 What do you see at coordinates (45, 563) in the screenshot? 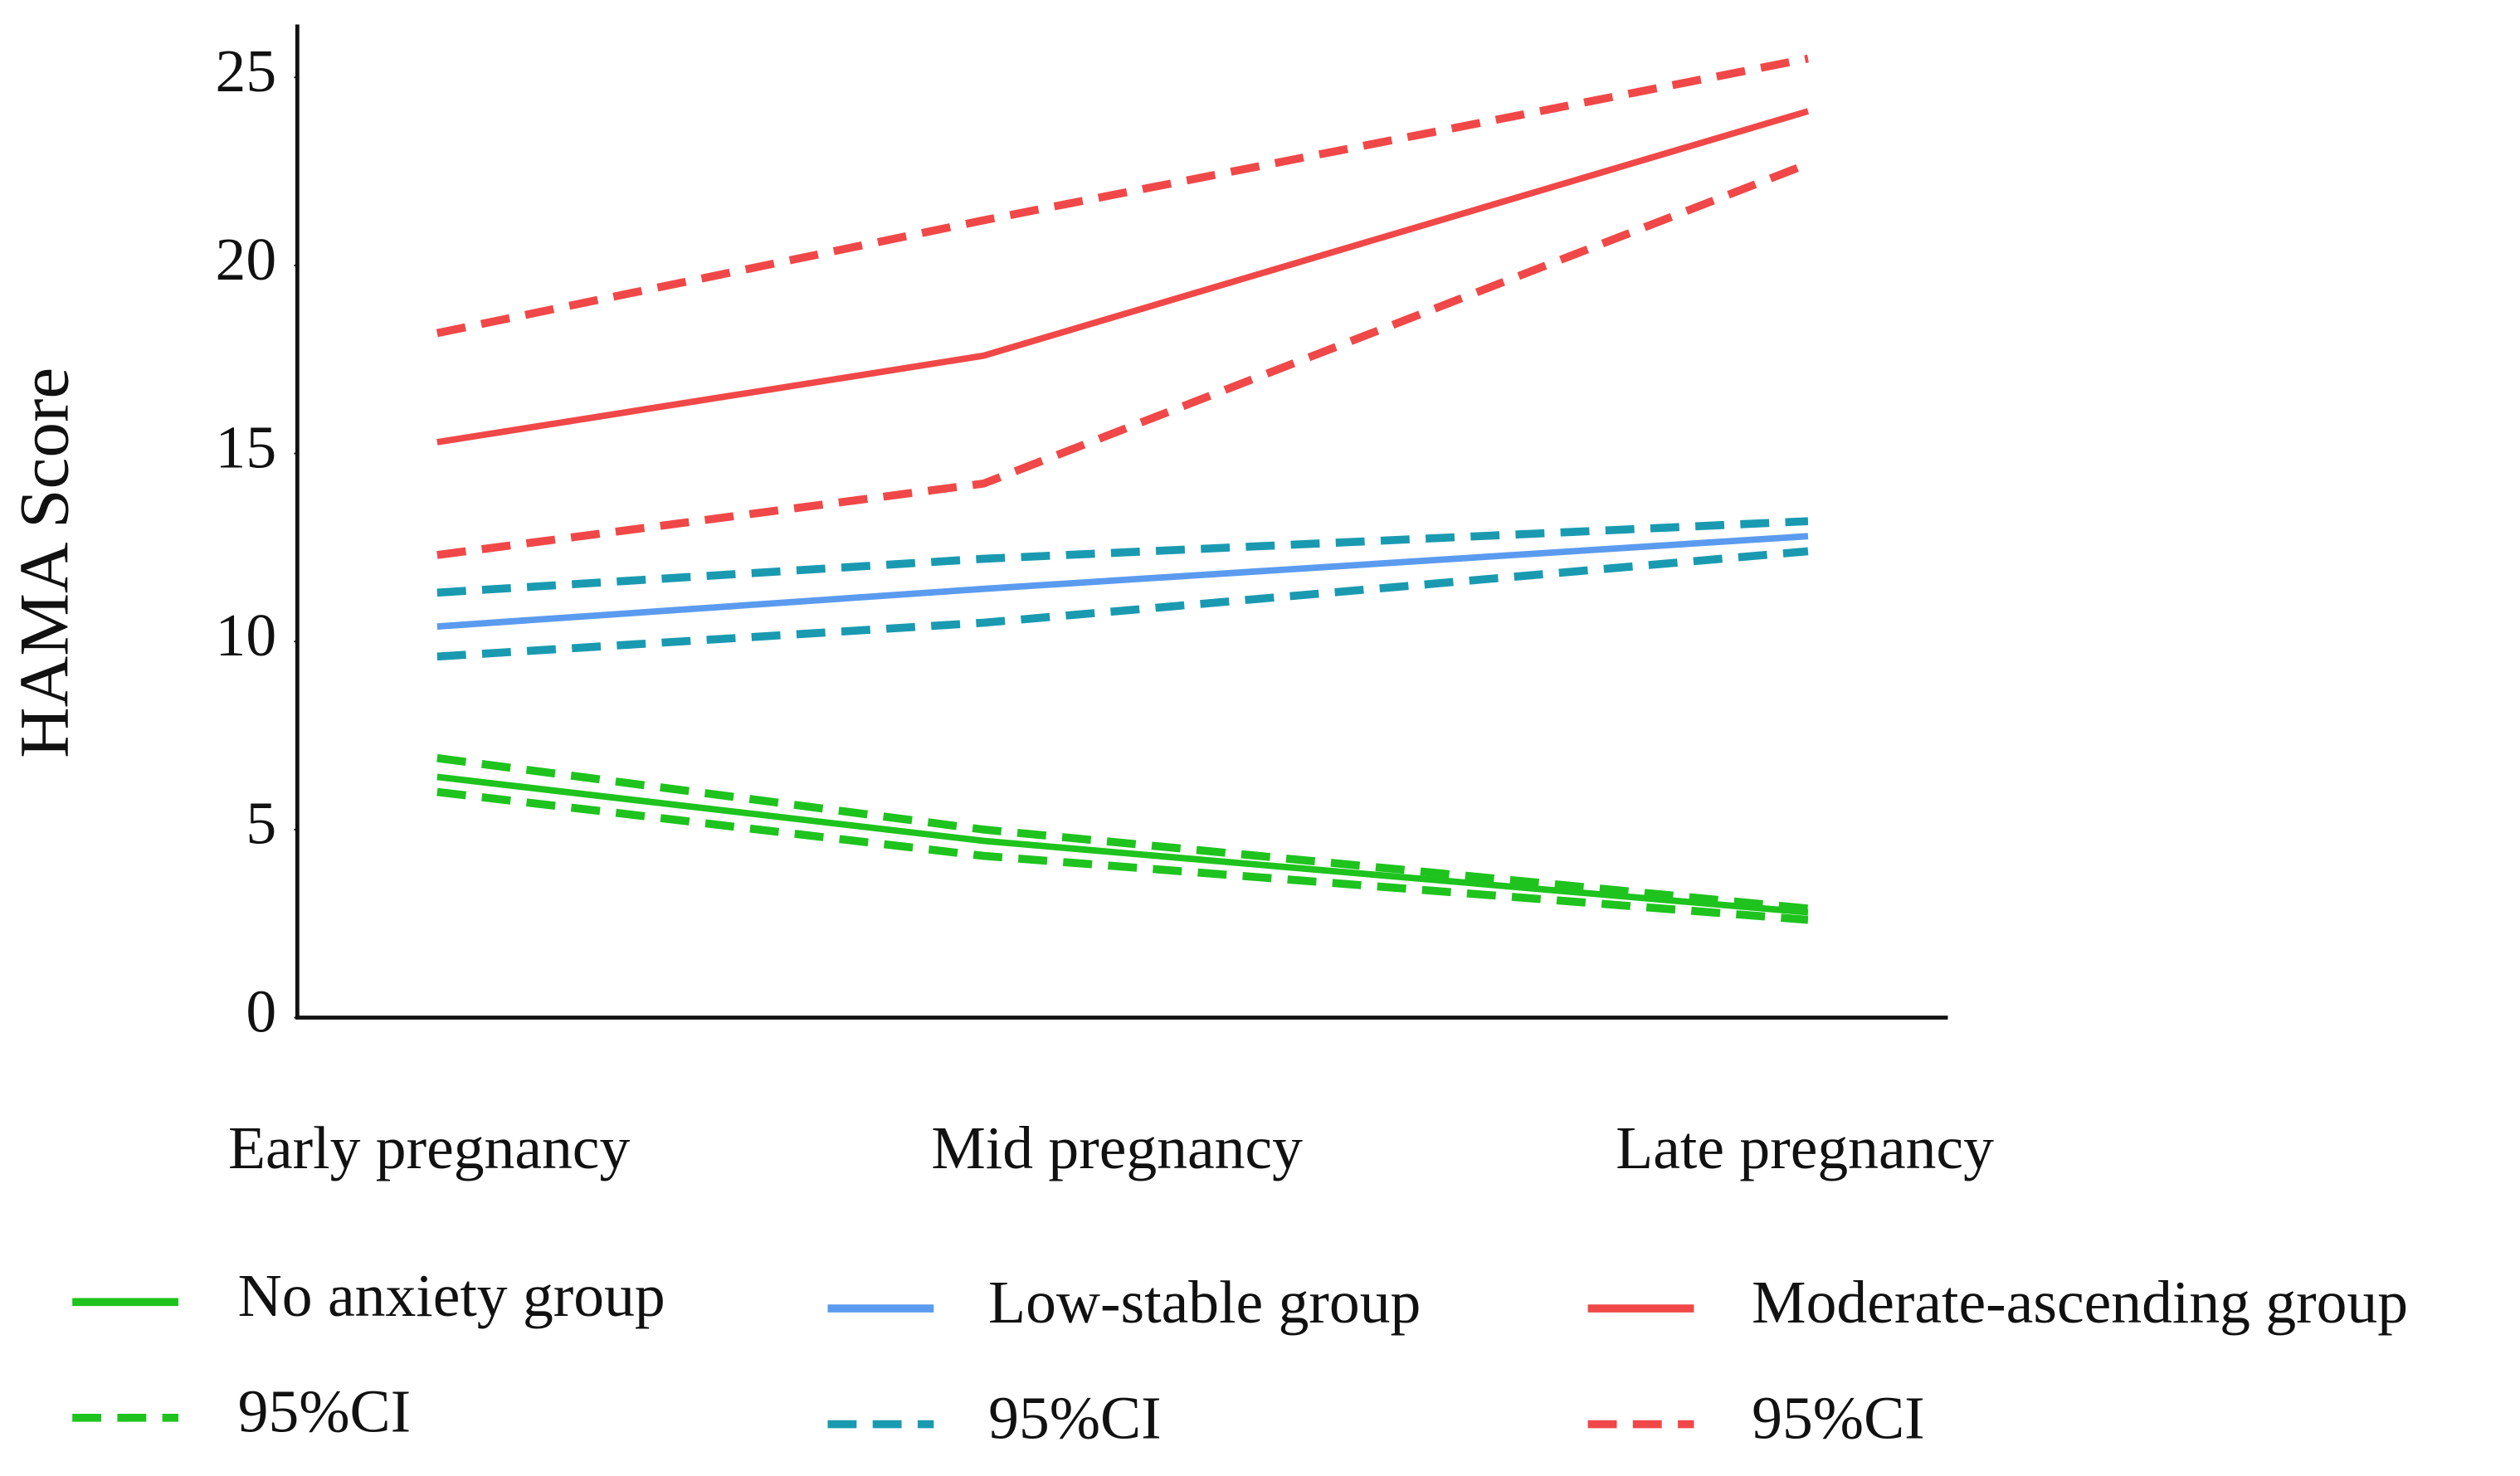
I see `y-axis-label: HAMA Score` at bounding box center [45, 563].